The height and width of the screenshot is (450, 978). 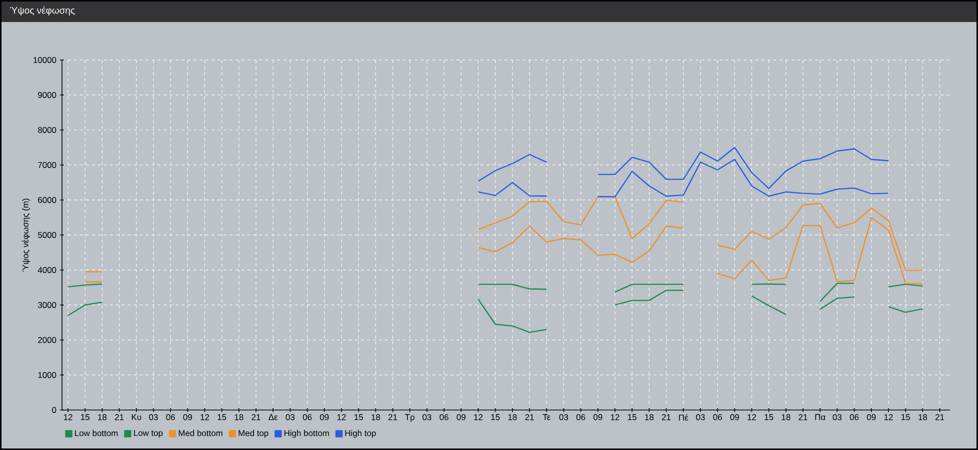 I want to click on y-tick-label: 8000, so click(x=47, y=129).